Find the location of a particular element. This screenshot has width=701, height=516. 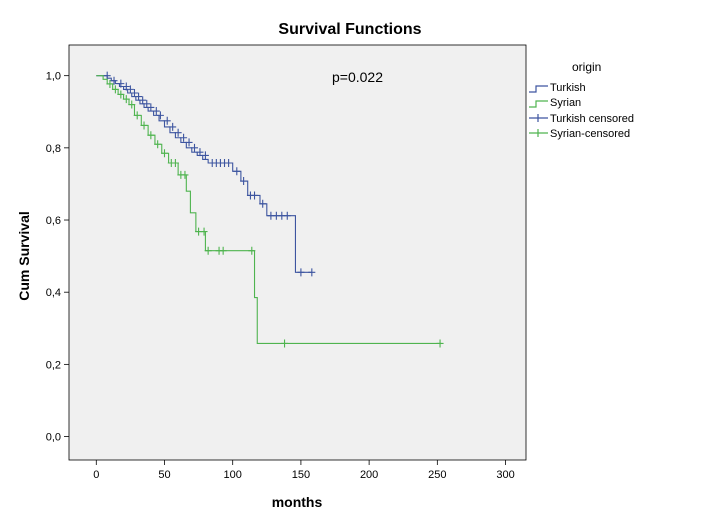

x-axis: 0 50 100 150 200 250 300 is located at coordinates (304, 470).